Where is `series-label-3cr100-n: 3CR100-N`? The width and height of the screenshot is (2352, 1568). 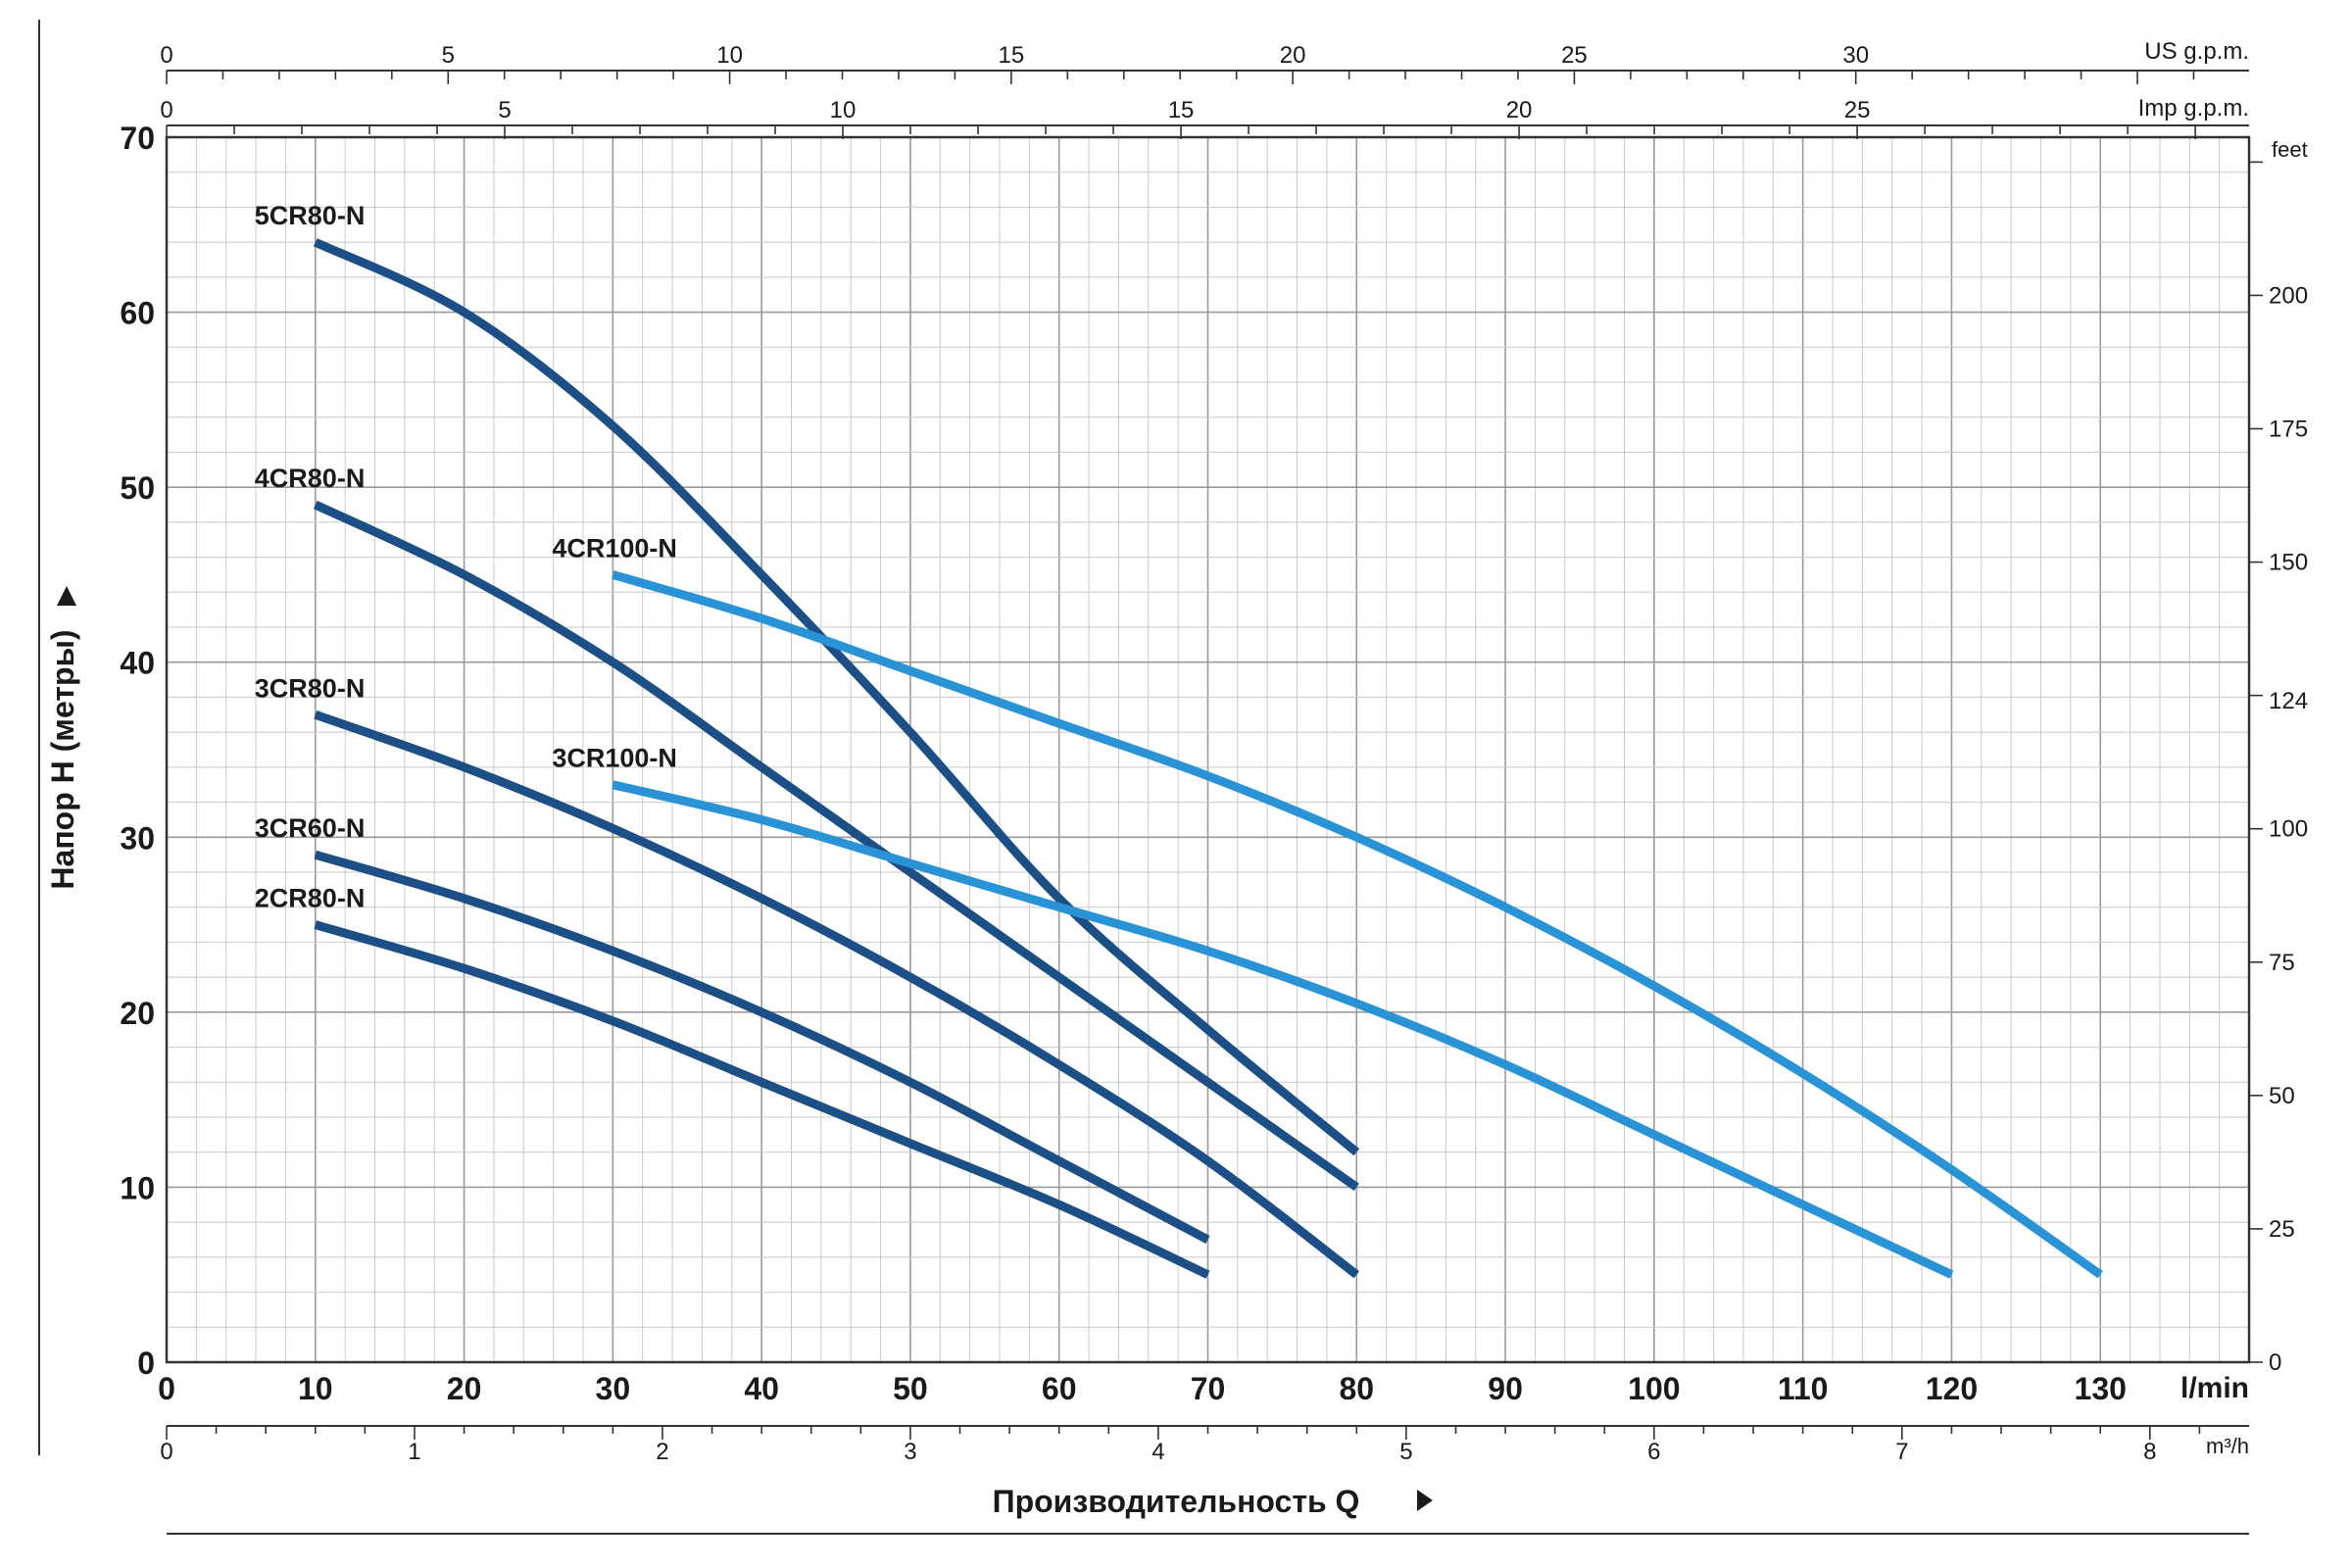
series-label-3cr100-n: 3CR100-N is located at coordinates (614, 758).